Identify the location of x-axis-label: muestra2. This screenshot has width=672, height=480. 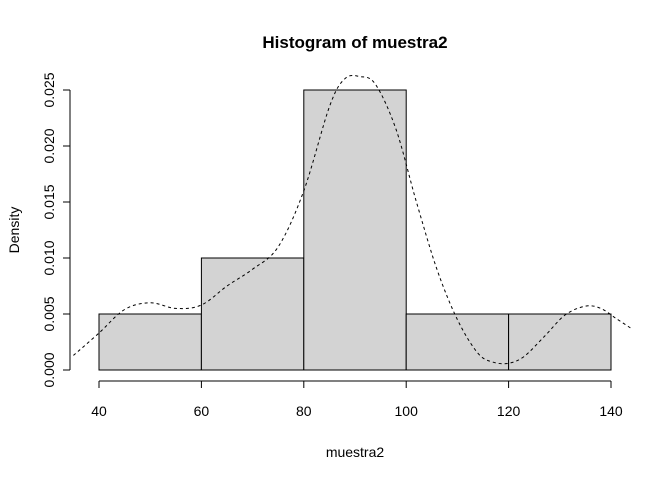
(355, 452).